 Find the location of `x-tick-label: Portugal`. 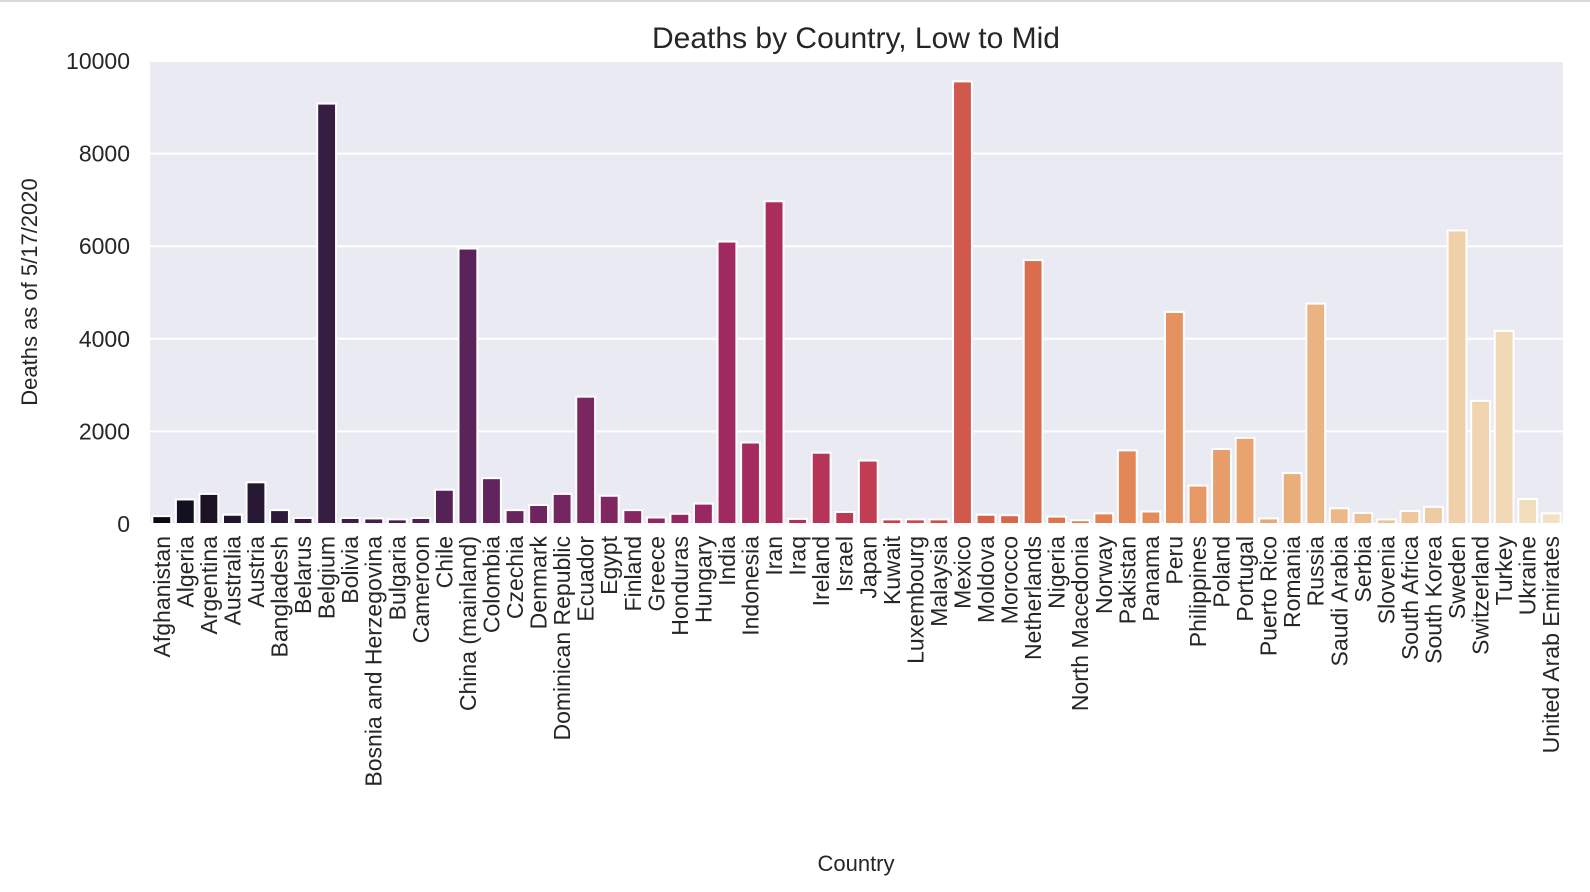

x-tick-label: Portugal is located at coordinates (1245, 579).